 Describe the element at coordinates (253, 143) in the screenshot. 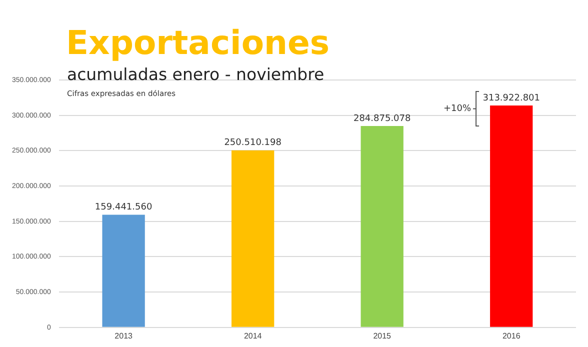

I see `data-label: 250.510.198` at that location.